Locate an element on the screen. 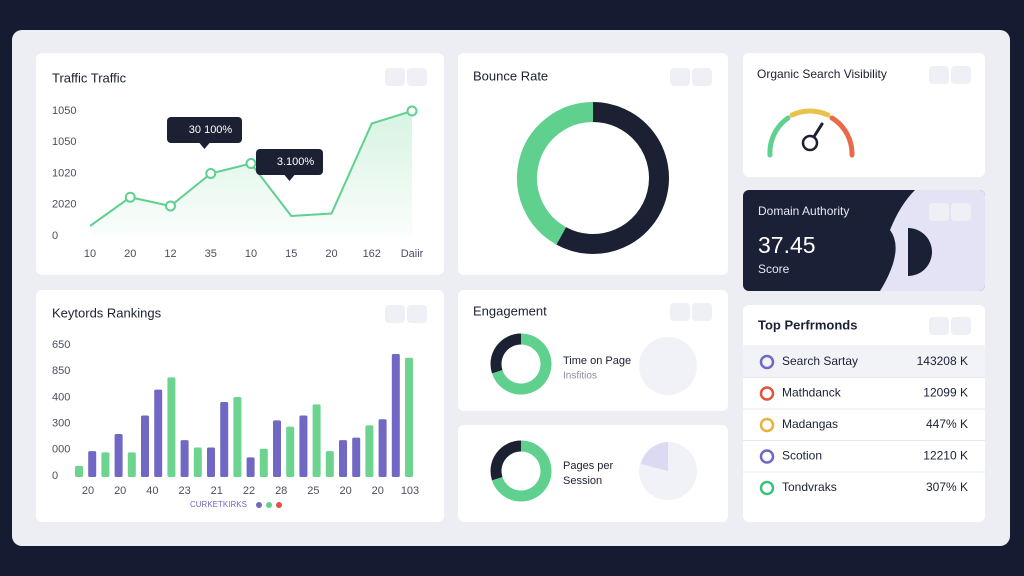  x-tick-label: 40 is located at coordinates (152, 491).